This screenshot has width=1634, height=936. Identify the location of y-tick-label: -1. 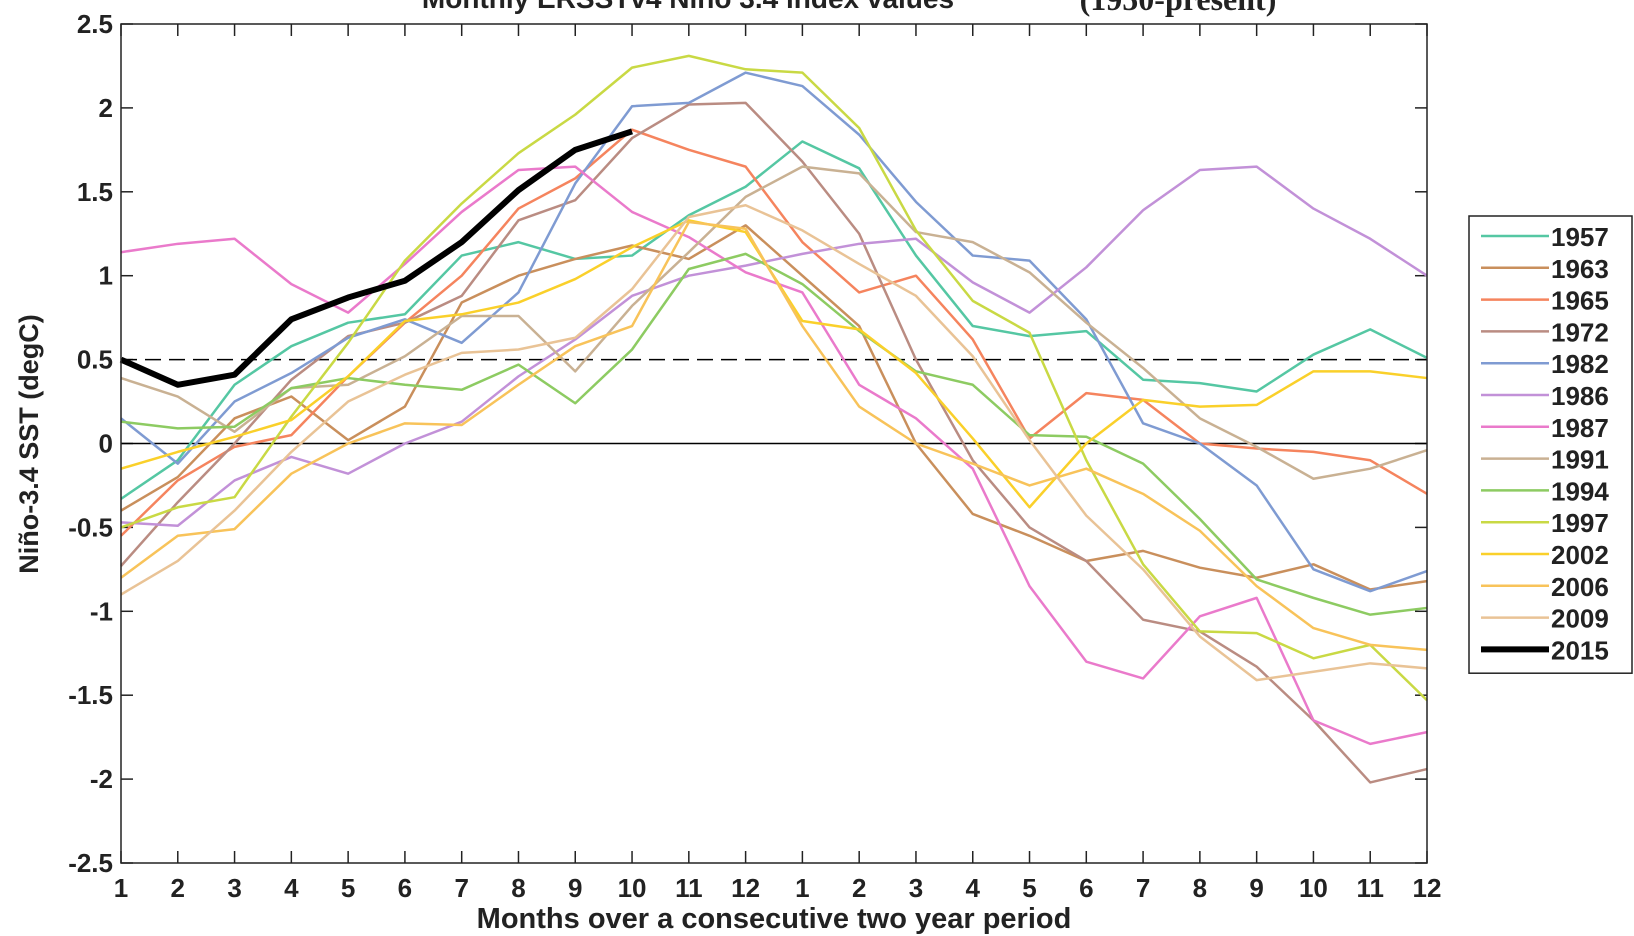
(101, 611).